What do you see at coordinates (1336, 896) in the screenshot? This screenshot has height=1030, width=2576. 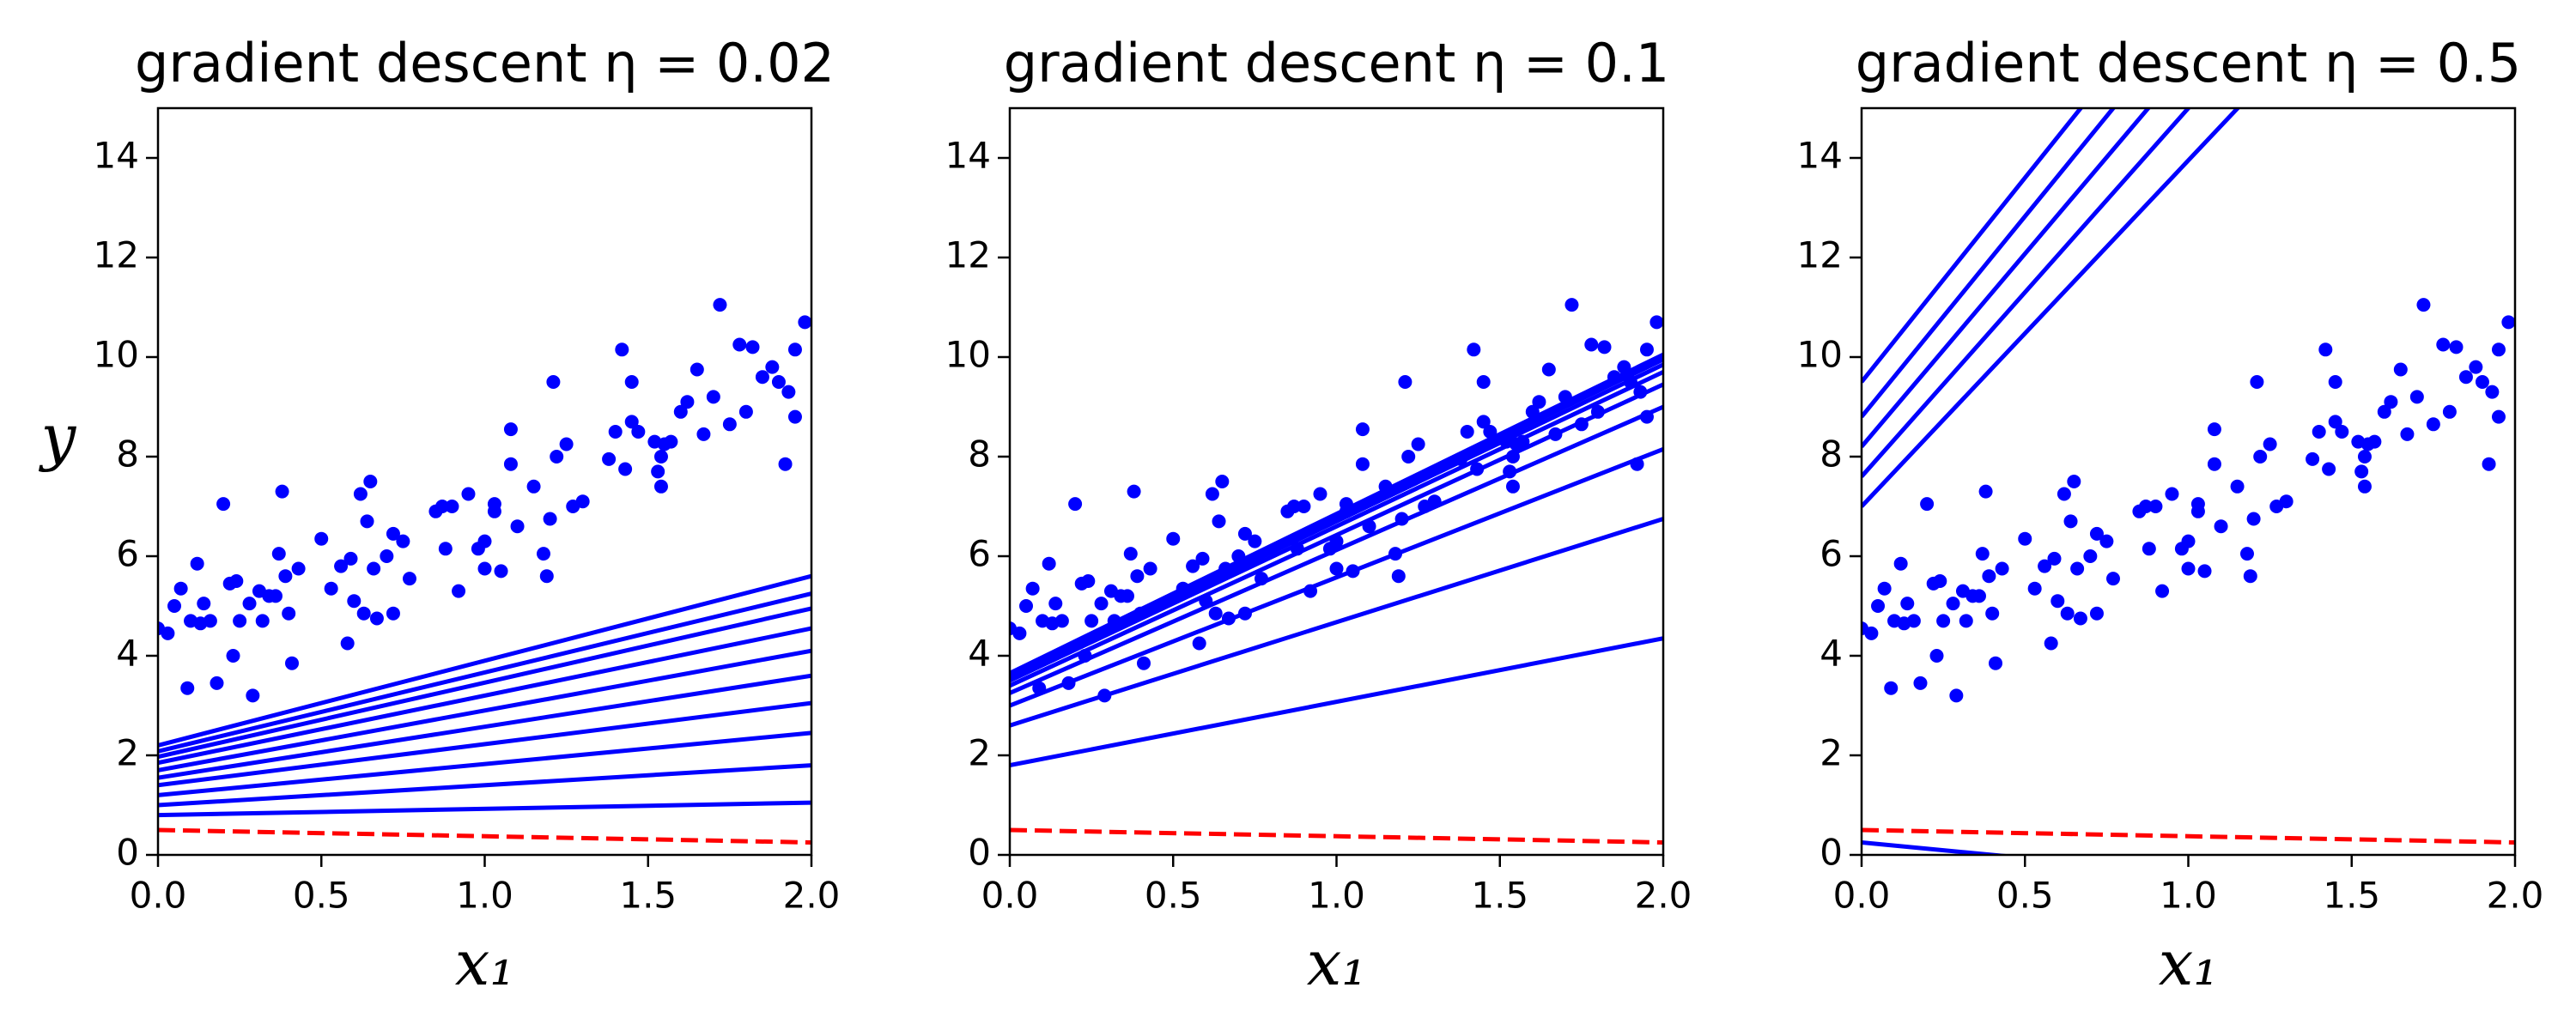 I see `x-tick-label: 1.0` at bounding box center [1336, 896].